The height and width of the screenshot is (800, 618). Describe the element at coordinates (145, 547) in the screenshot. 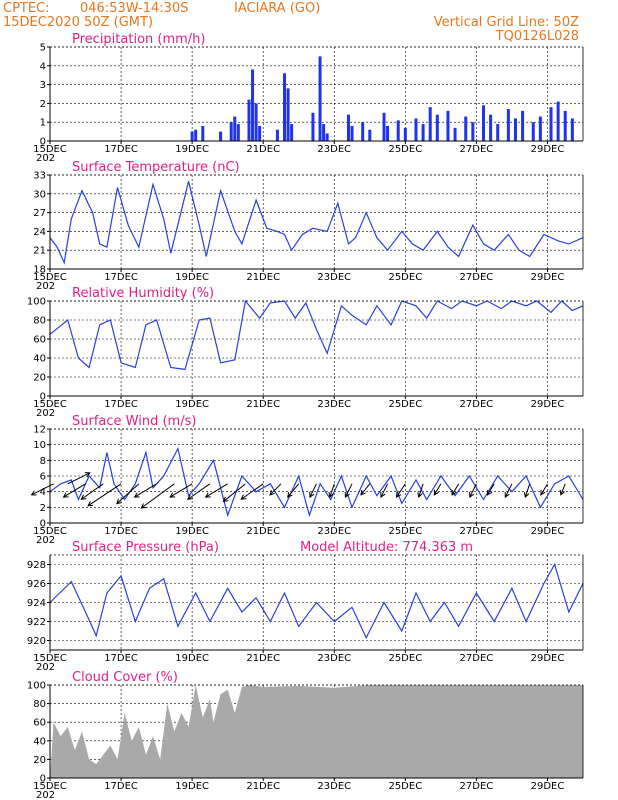

I see `panel-title: Surface Pressure (hPa)` at that location.